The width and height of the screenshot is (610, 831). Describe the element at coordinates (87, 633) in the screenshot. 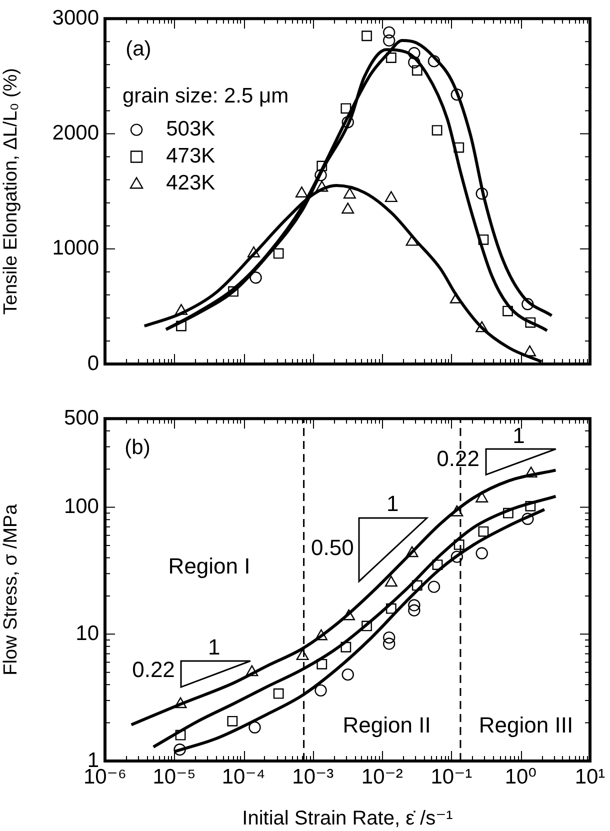

I see `y-tick-label: 10` at that location.